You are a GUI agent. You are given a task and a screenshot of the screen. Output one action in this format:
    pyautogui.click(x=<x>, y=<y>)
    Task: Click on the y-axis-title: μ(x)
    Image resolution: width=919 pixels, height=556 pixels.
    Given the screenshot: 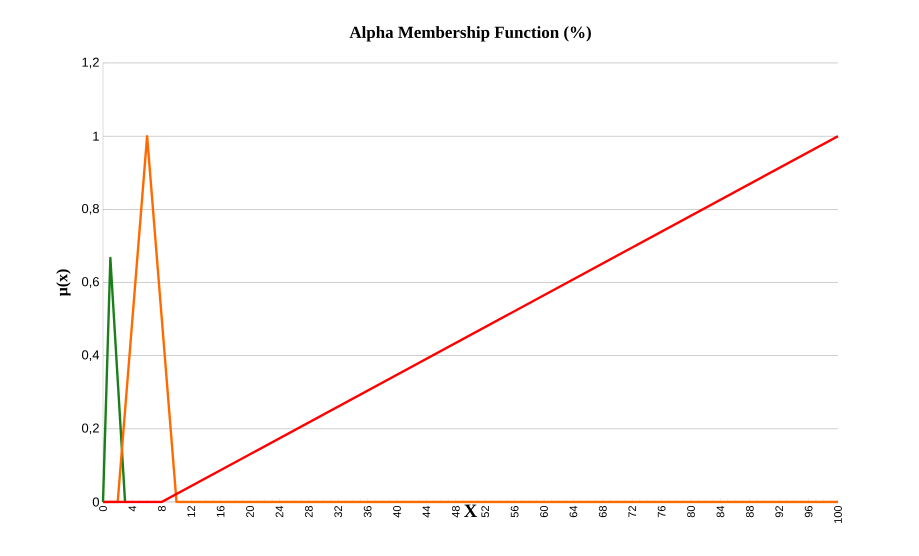 What is the action you would take?
    pyautogui.click(x=63, y=282)
    